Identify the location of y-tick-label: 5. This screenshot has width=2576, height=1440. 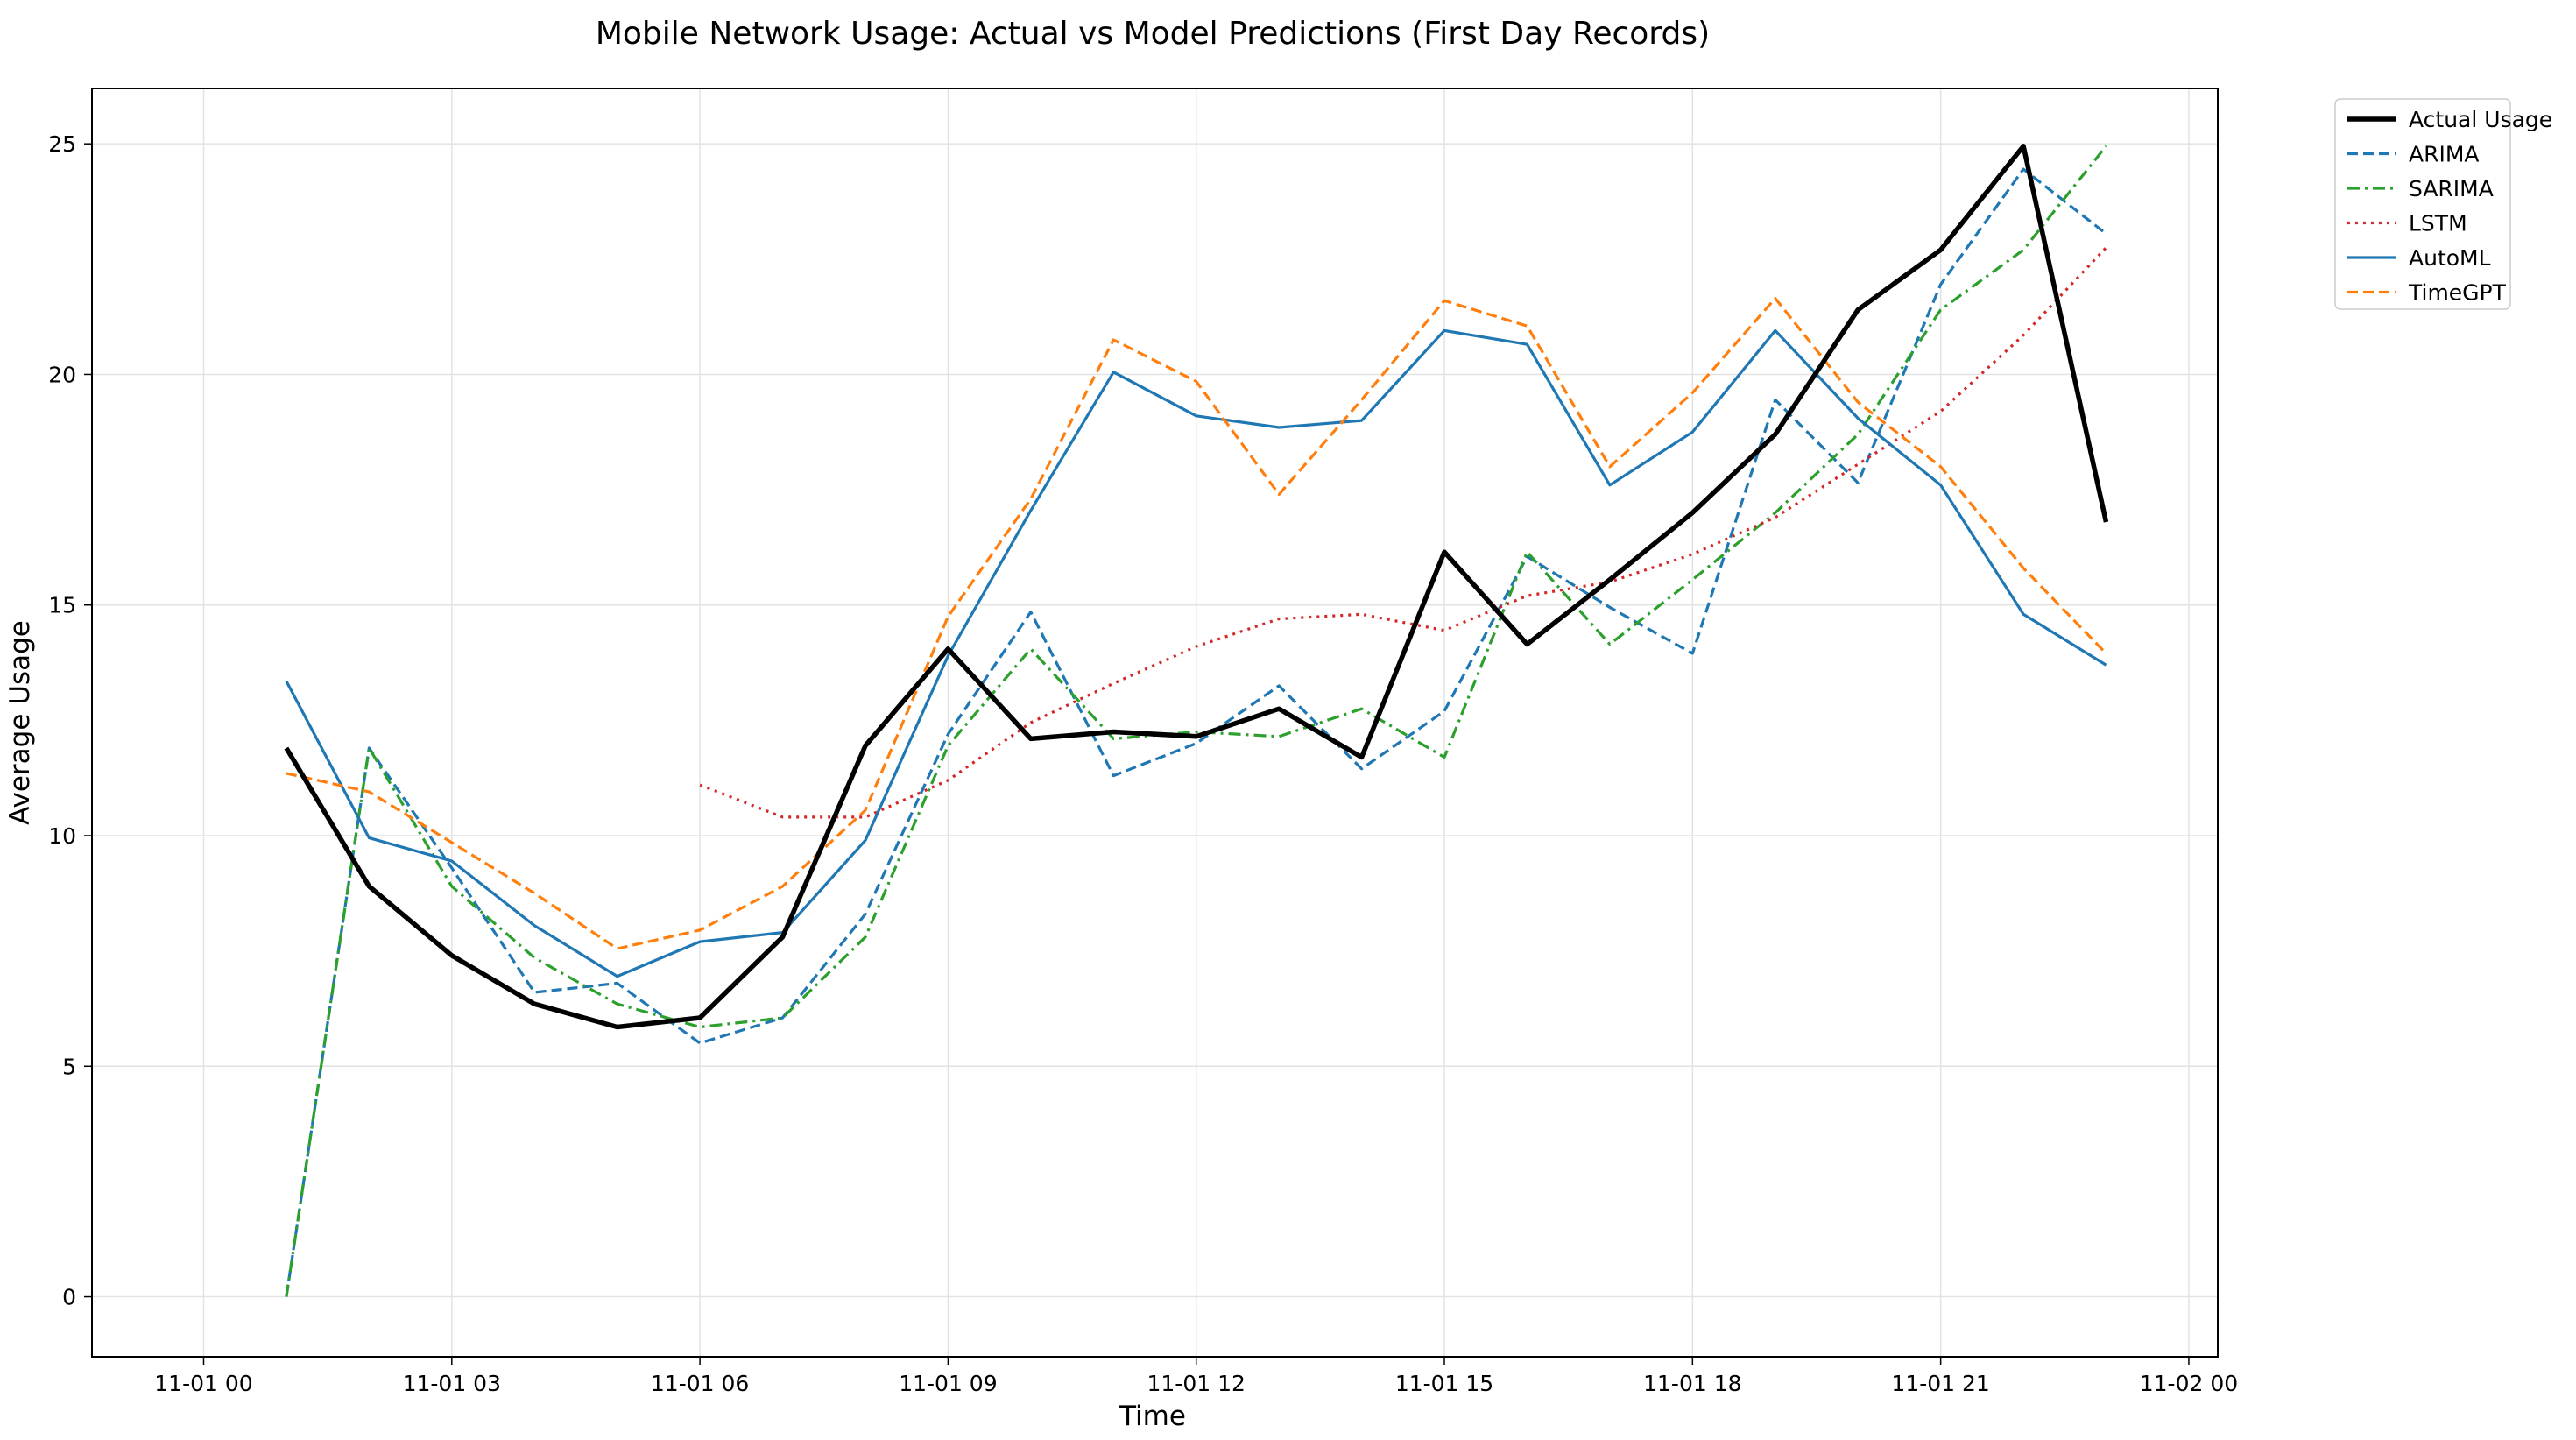
(69, 1066).